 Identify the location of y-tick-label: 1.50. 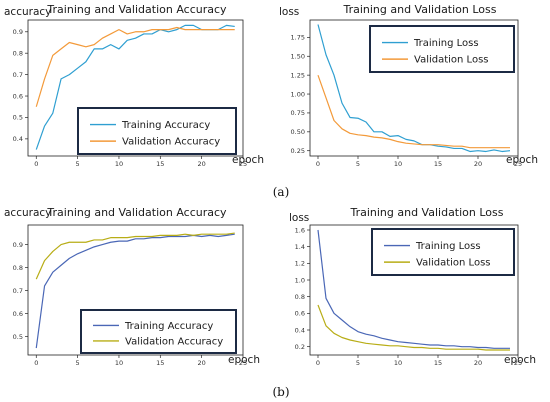
(298, 57).